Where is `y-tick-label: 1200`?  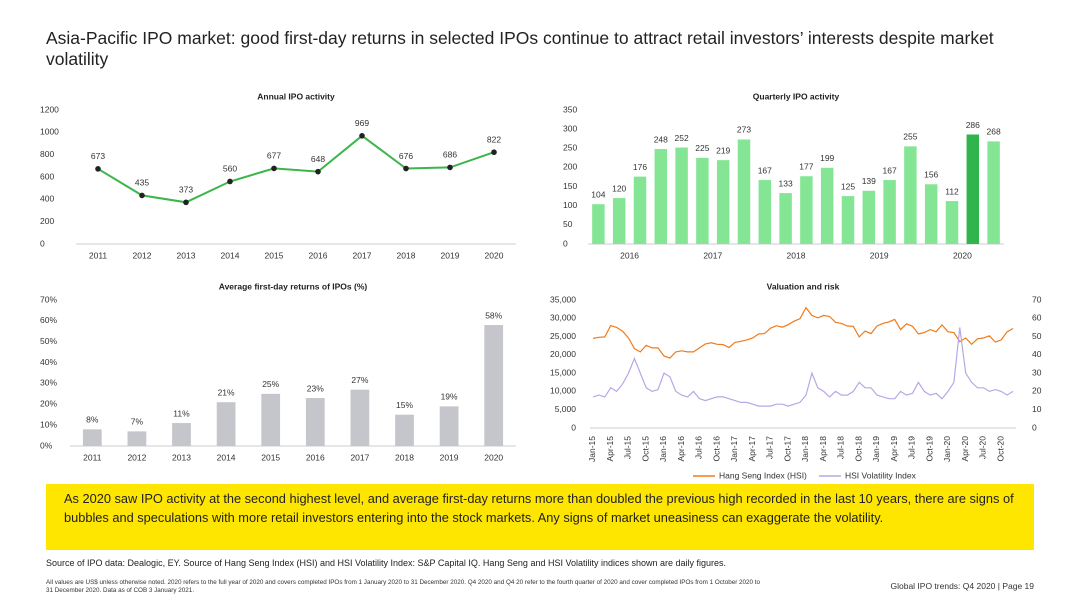
y-tick-label: 1200 is located at coordinates (49, 109).